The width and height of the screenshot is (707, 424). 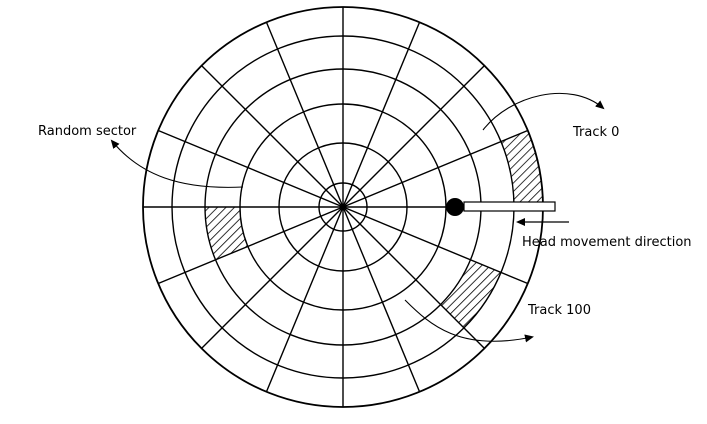 I want to click on random-sector, so click(x=226, y=233).